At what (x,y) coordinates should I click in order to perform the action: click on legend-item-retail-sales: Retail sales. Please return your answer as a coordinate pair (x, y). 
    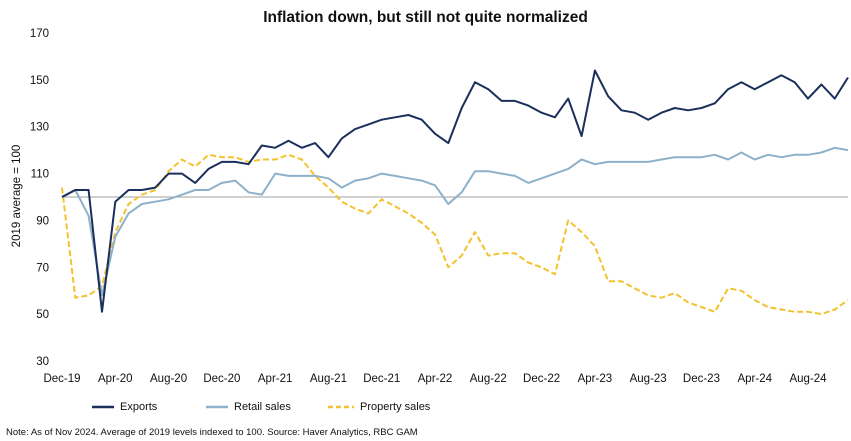
    Looking at the image, I should click on (248, 407).